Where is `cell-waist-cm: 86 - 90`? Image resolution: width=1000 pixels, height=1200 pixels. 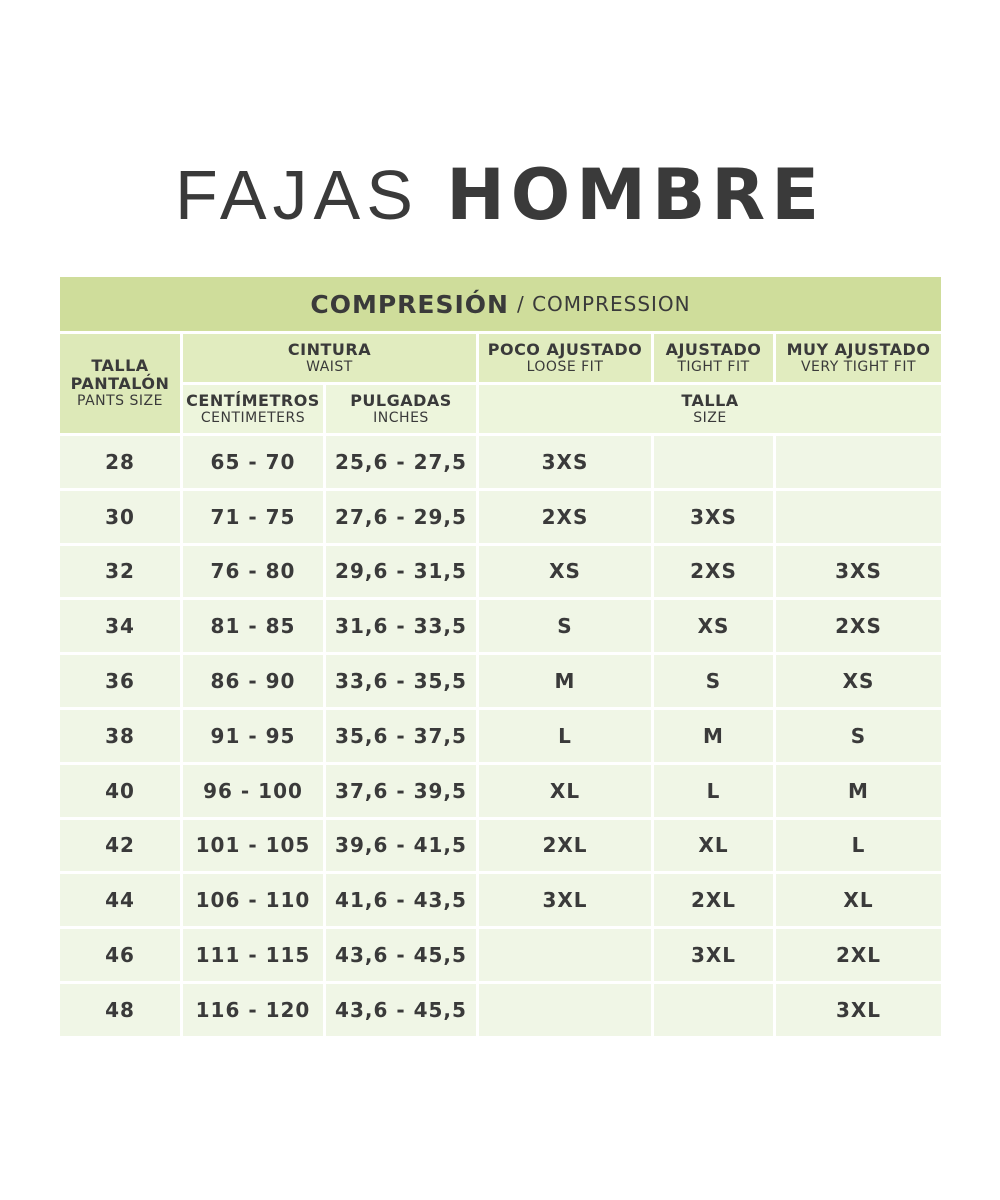
cell-waist-cm: 86 - 90 is located at coordinates (253, 681).